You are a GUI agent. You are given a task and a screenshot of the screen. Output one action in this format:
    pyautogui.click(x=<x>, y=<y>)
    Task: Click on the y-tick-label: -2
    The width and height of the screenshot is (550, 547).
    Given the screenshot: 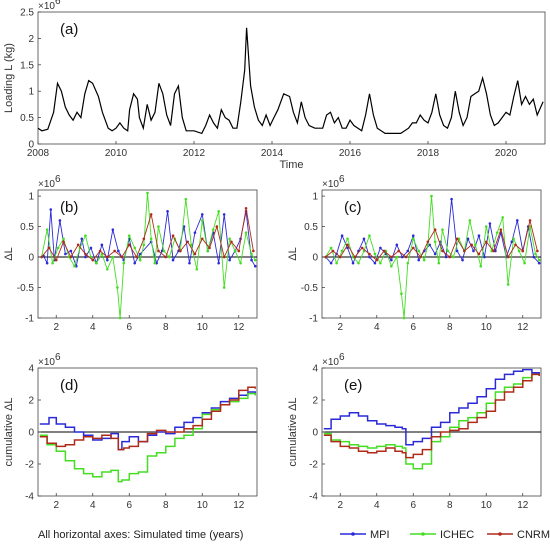 What is the action you would take?
    pyautogui.click(x=29, y=465)
    